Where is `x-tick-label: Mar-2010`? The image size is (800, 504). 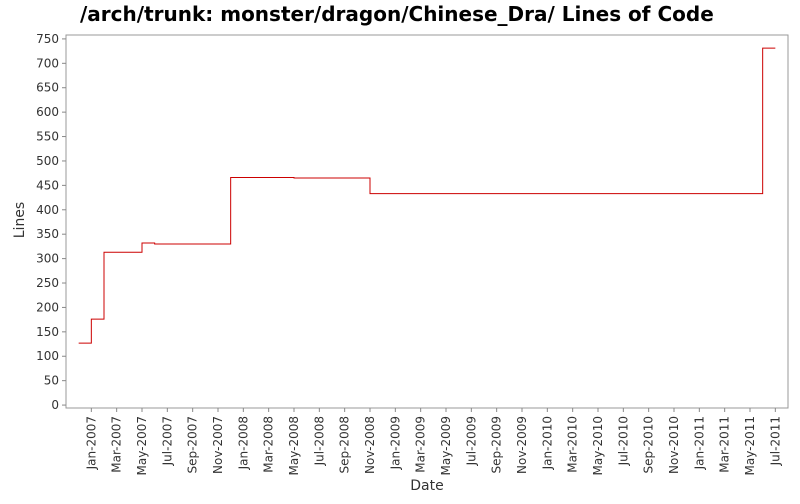 x-tick-label: Mar-2010 is located at coordinates (573, 444).